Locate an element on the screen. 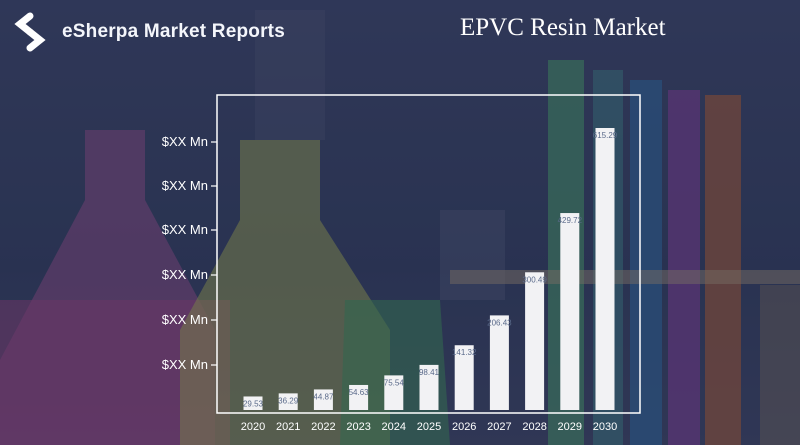 The height and width of the screenshot is (445, 800). bar-data-label: 75.54 is located at coordinates (394, 382).